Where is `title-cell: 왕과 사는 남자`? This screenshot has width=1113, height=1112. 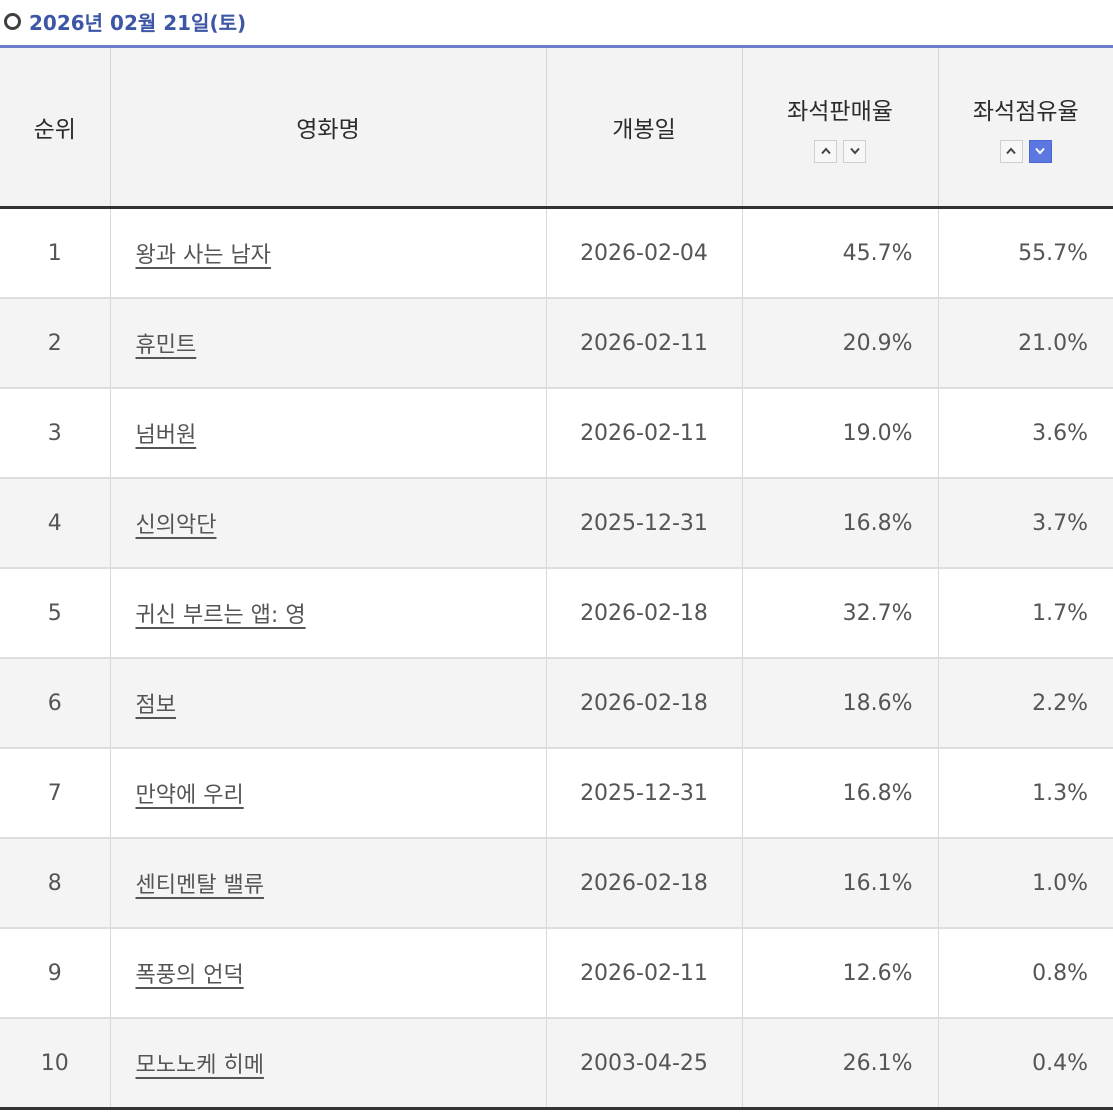 title-cell: 왕과 사는 남자 is located at coordinates (327, 253).